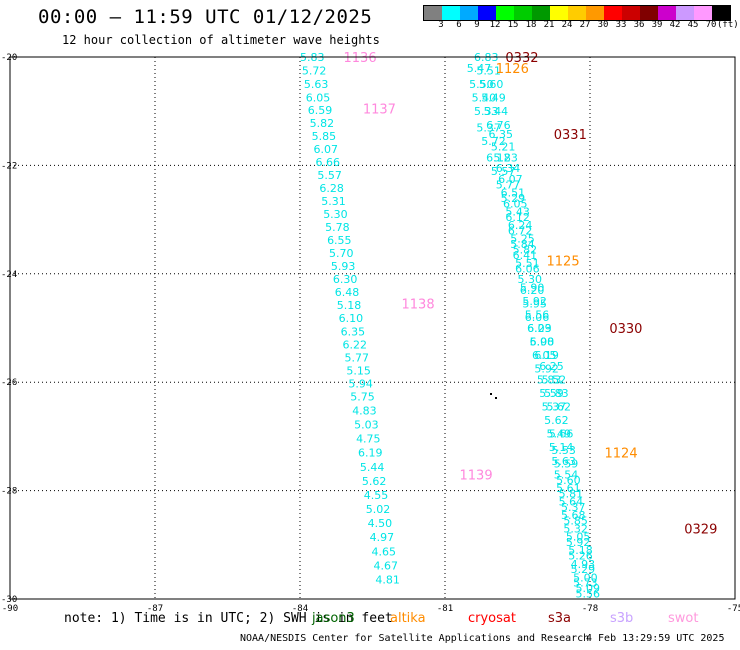  What do you see at coordinates (590, 609) in the screenshot?
I see `x-tick-label: -78` at bounding box center [590, 609].